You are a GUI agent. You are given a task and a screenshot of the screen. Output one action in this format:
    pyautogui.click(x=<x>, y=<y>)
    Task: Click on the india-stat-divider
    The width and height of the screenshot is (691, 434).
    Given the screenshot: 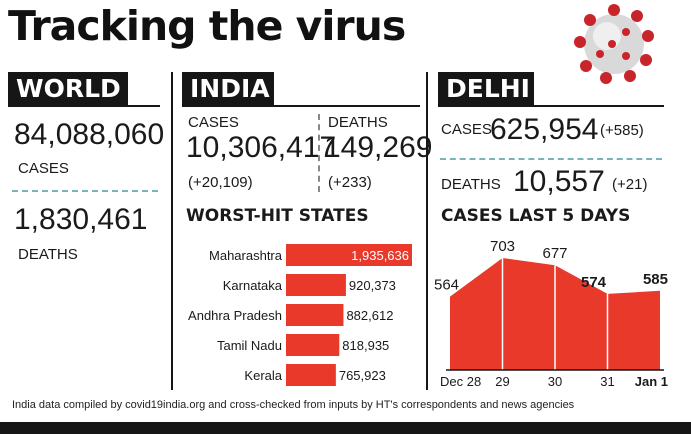 What is the action you would take?
    pyautogui.click(x=319, y=153)
    